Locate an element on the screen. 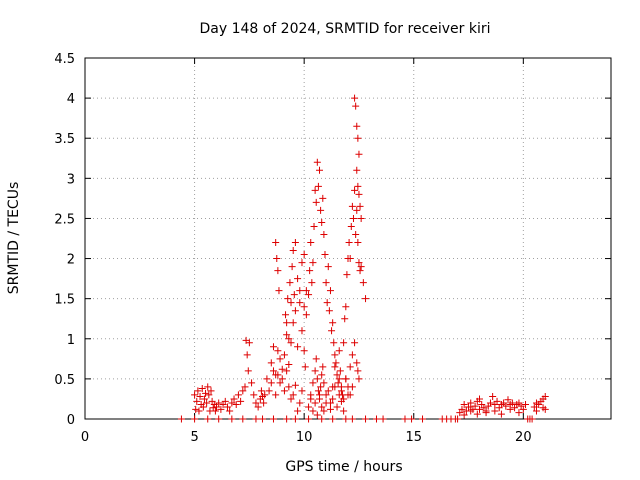 The height and width of the screenshot is (480, 640). y-tick-label: 4 is located at coordinates (71, 99).